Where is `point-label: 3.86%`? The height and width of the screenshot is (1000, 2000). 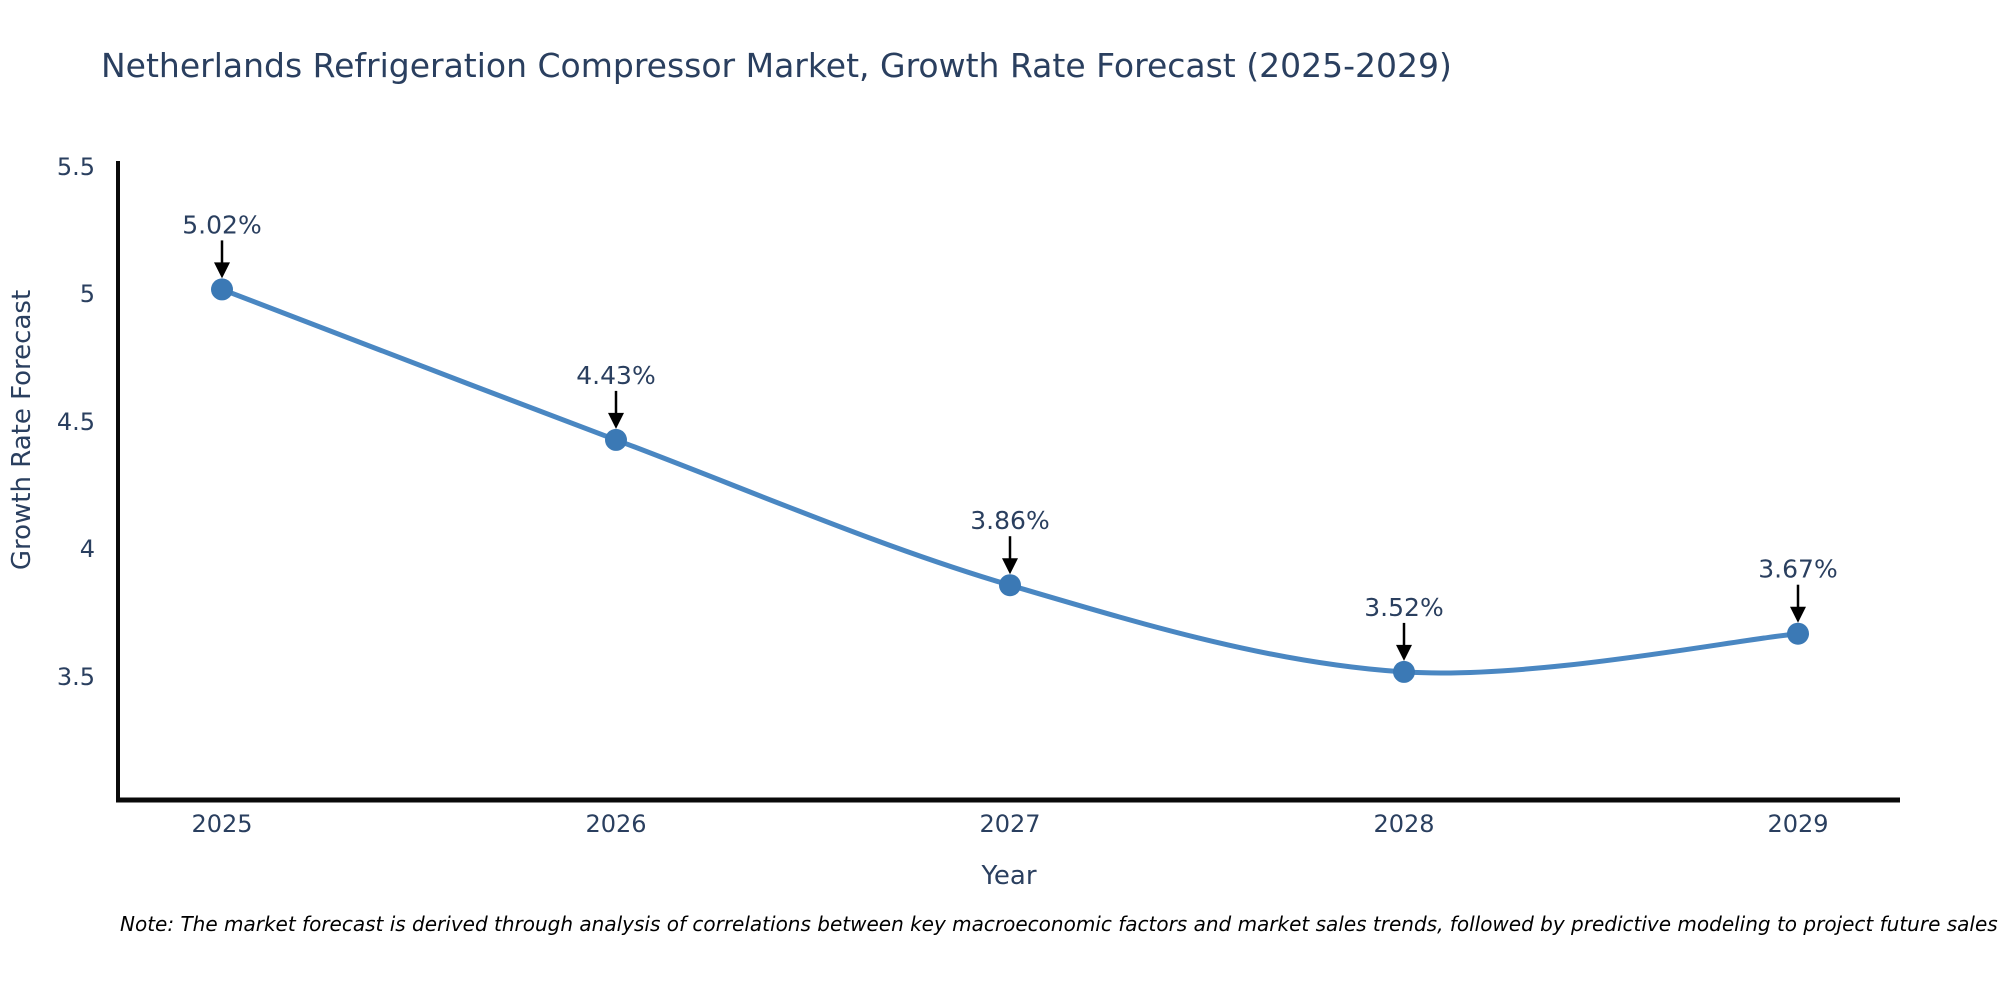 point-label: 3.86% is located at coordinates (1009, 520).